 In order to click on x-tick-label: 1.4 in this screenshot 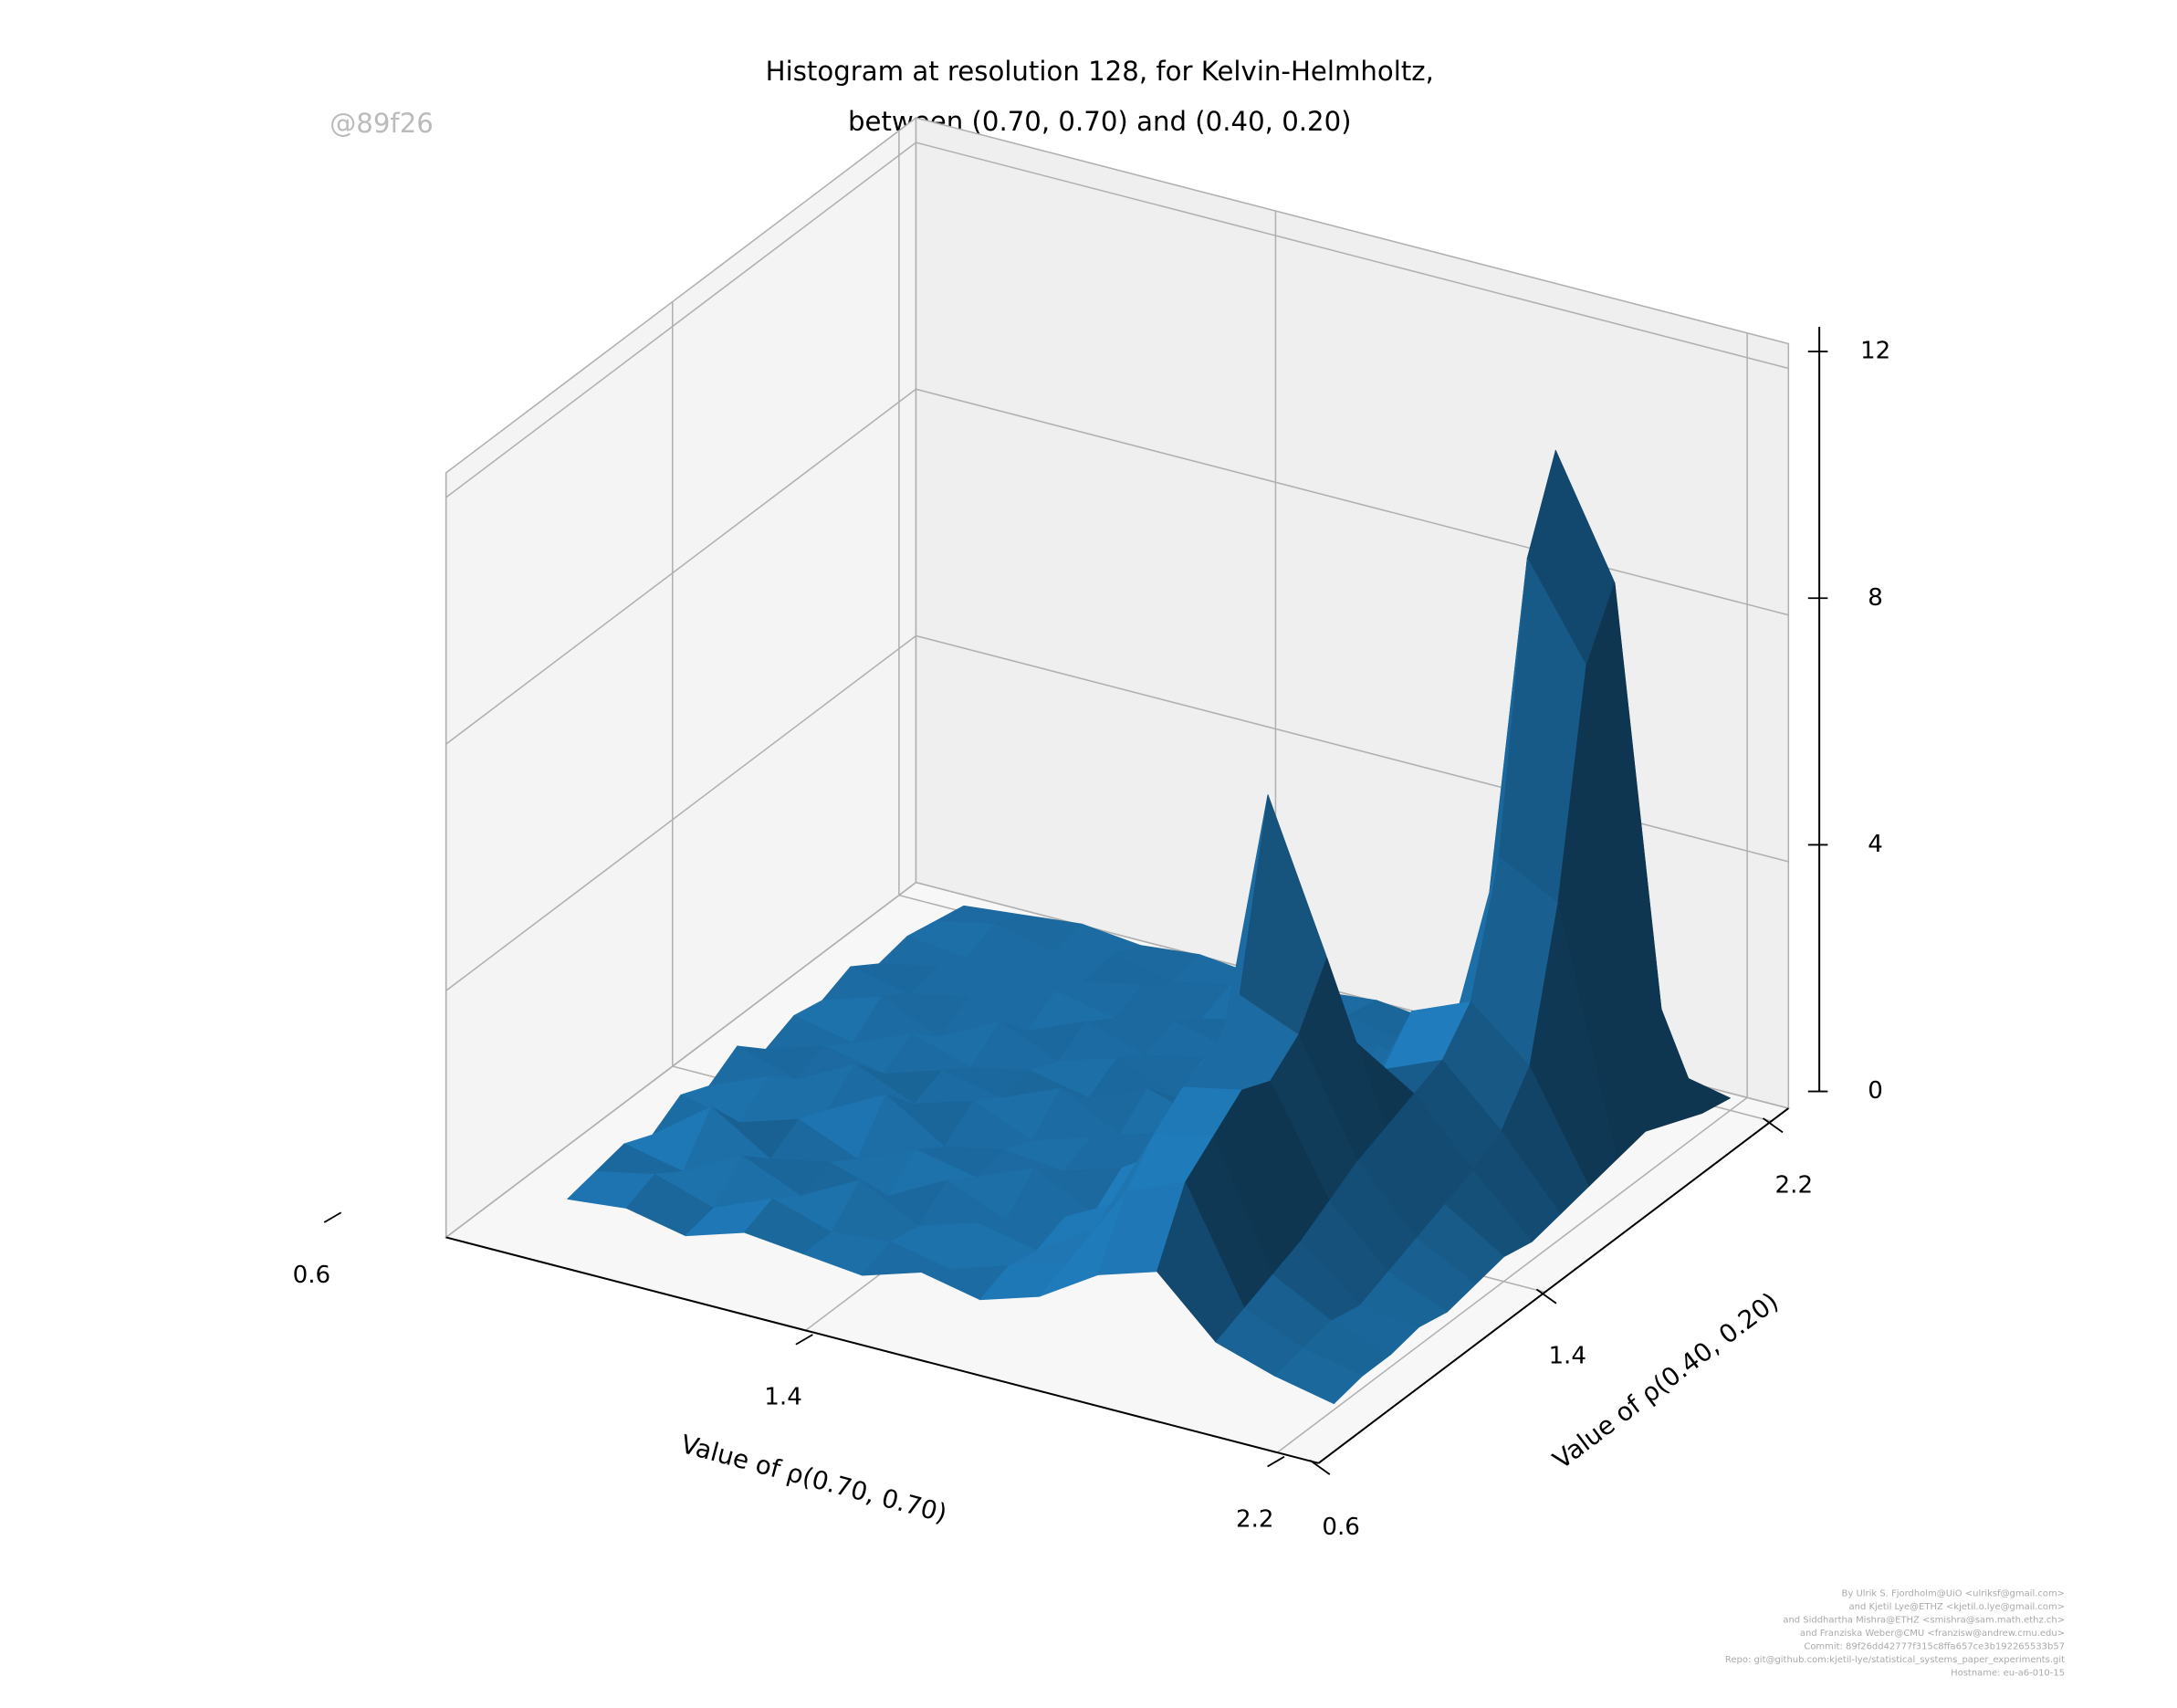, I will do `click(783, 1398)`.